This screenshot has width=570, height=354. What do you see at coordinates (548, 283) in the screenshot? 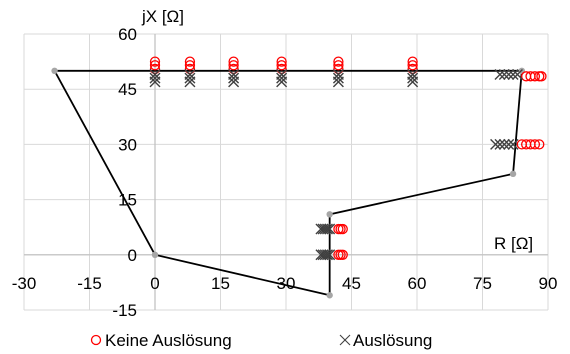
I see `x-tick-label: 90` at bounding box center [548, 283].